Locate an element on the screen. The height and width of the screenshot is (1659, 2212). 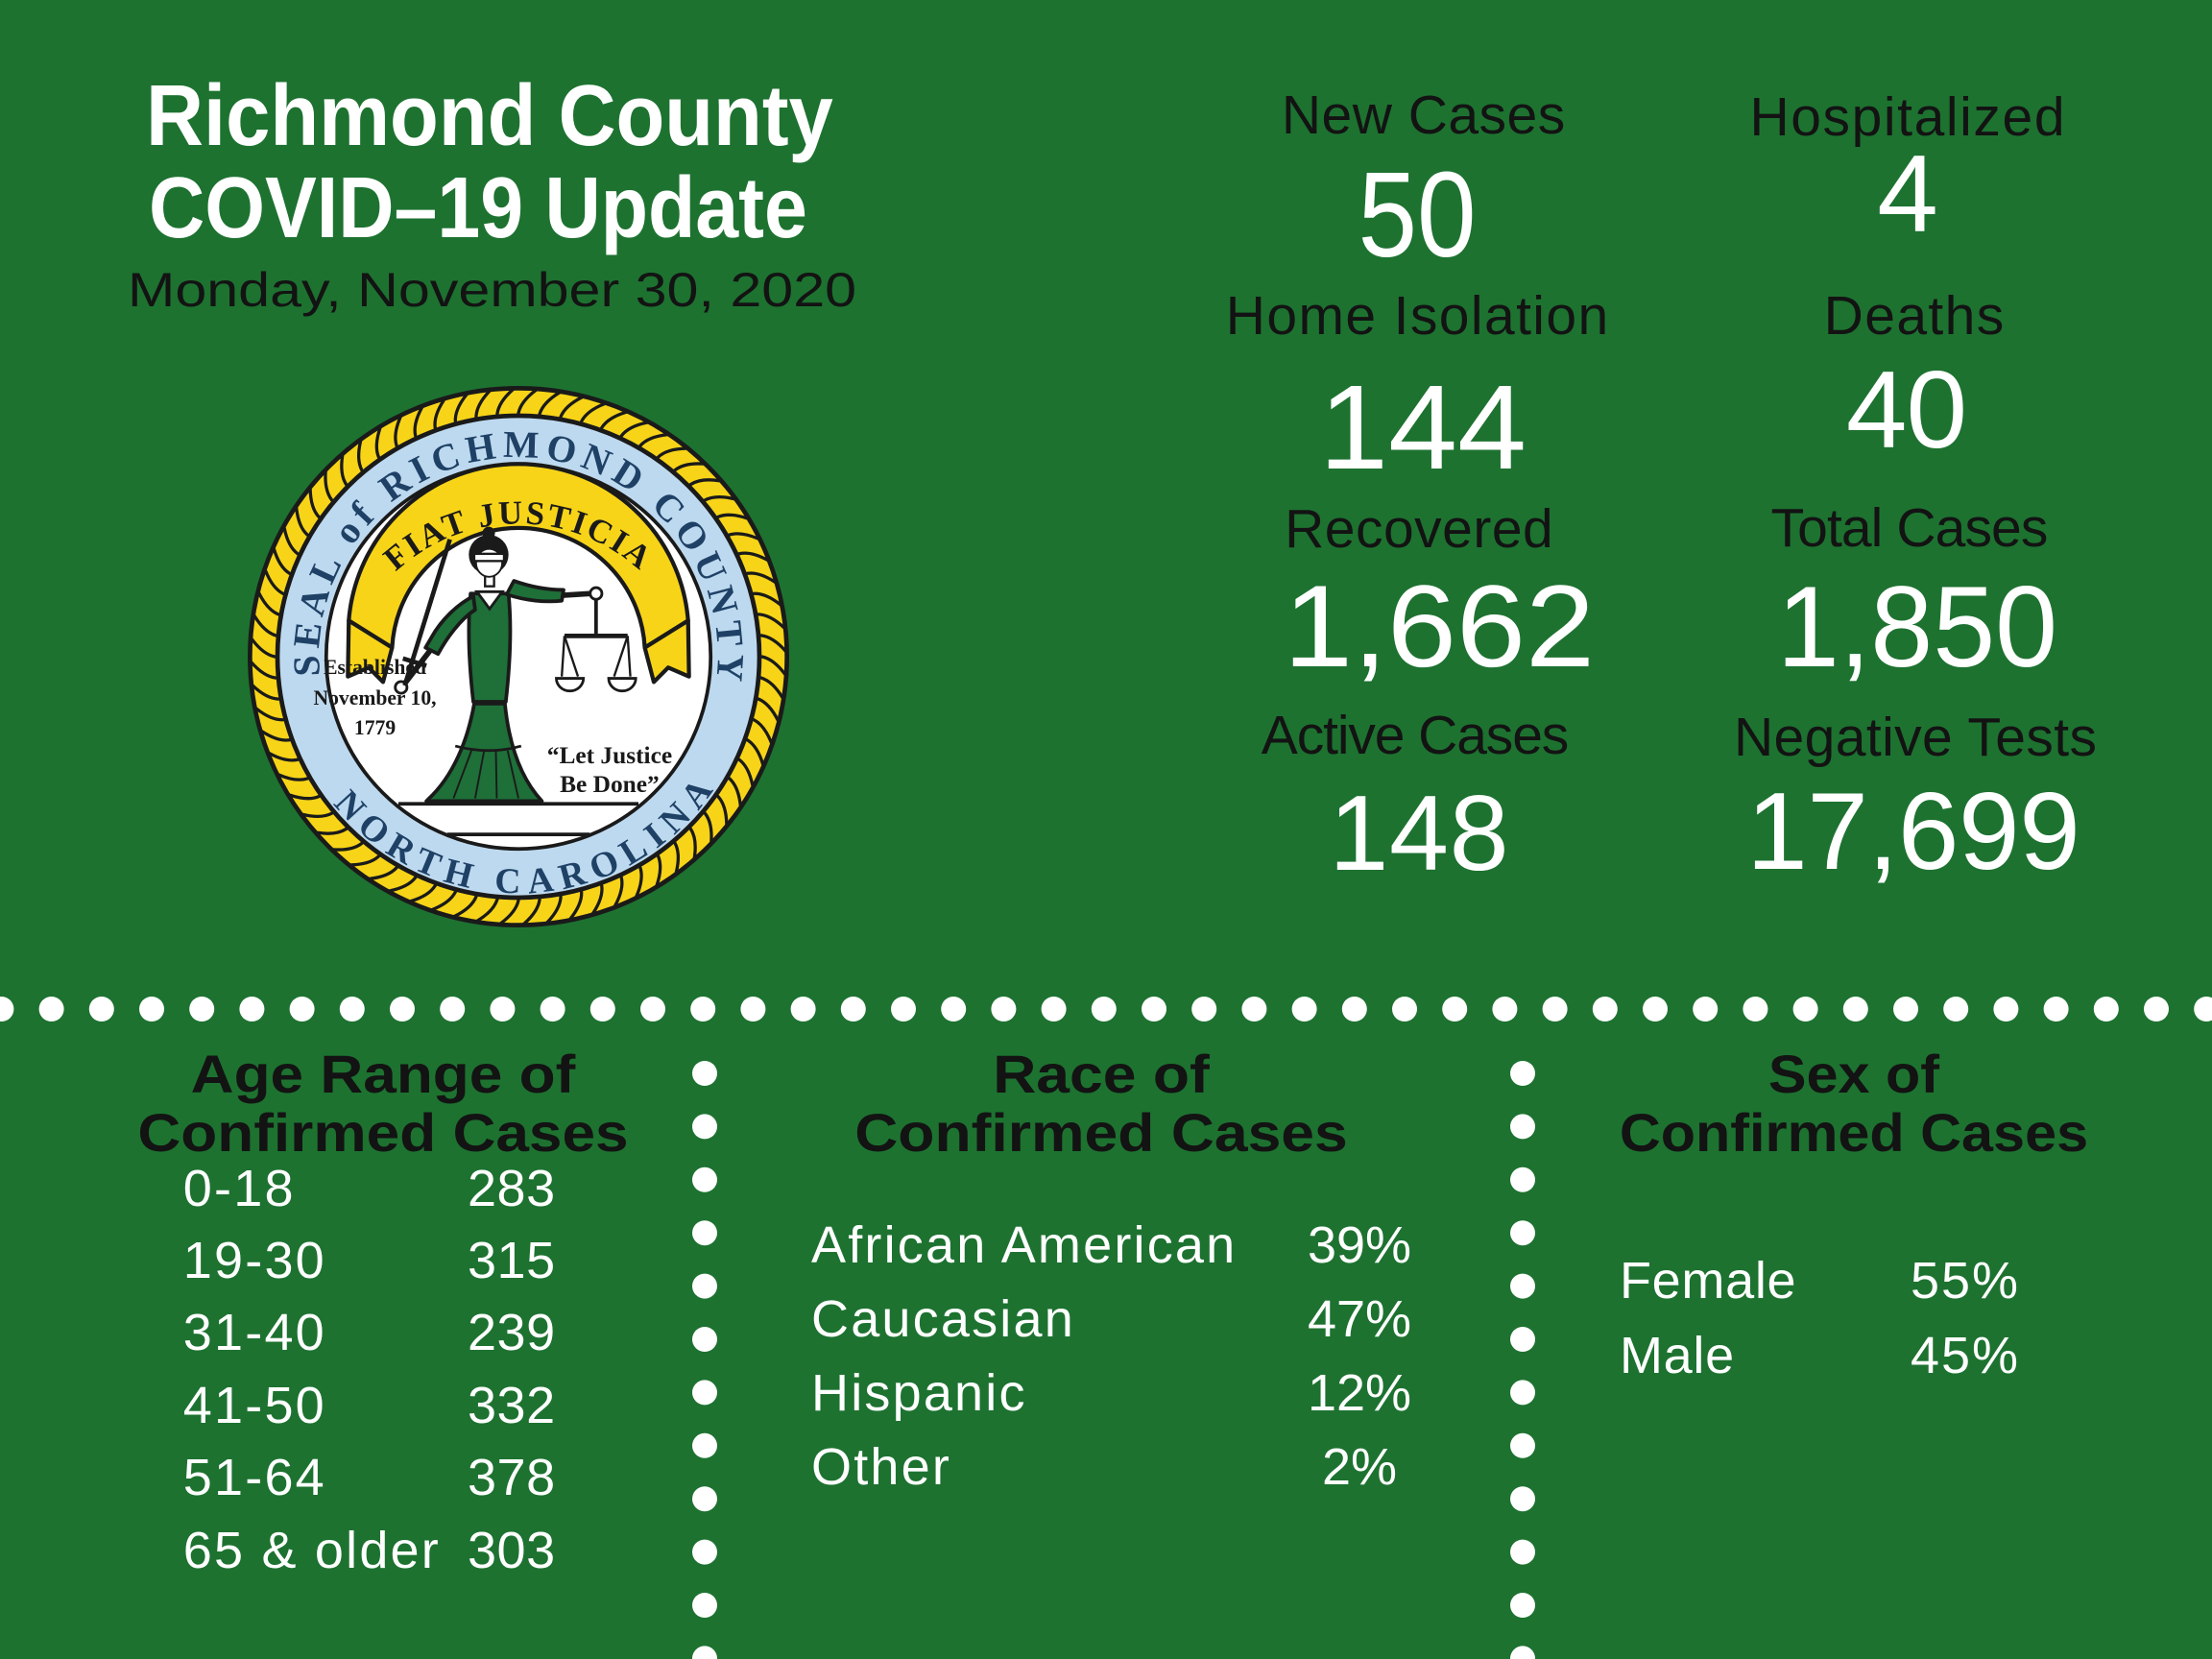
svg-text: Be Done” is located at coordinates (610, 784).